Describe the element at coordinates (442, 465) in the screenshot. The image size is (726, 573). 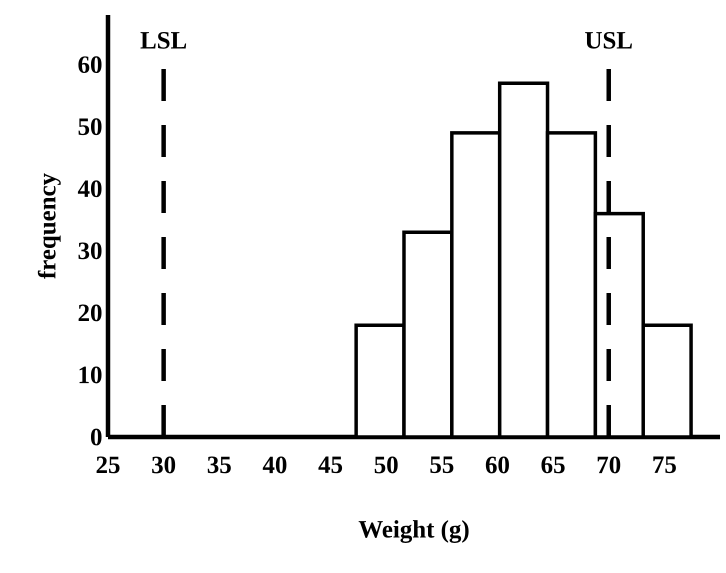
I see `x-tick-label: 55` at that location.